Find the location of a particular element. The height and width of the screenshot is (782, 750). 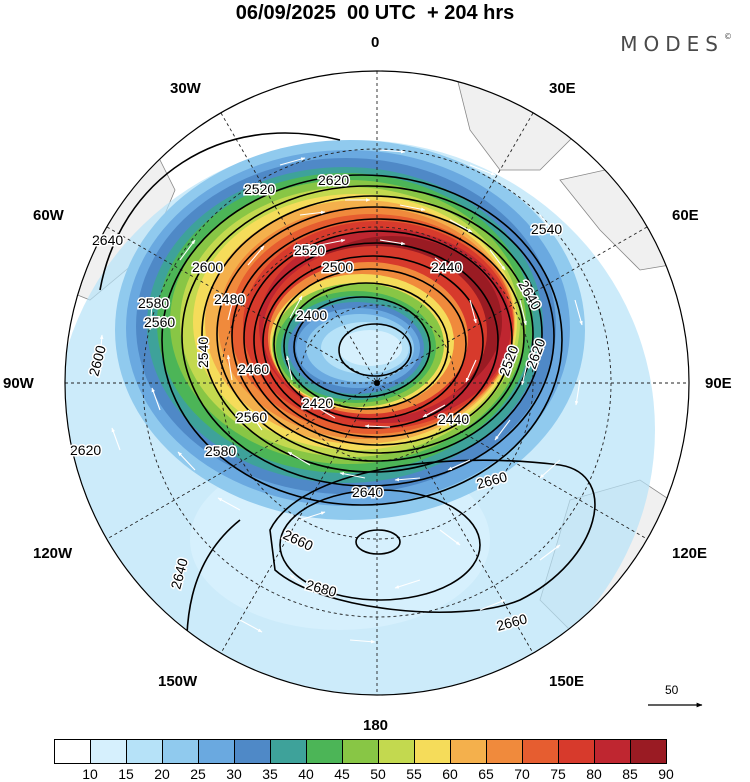

lon-label-120e: 120E is located at coordinates (690, 553).